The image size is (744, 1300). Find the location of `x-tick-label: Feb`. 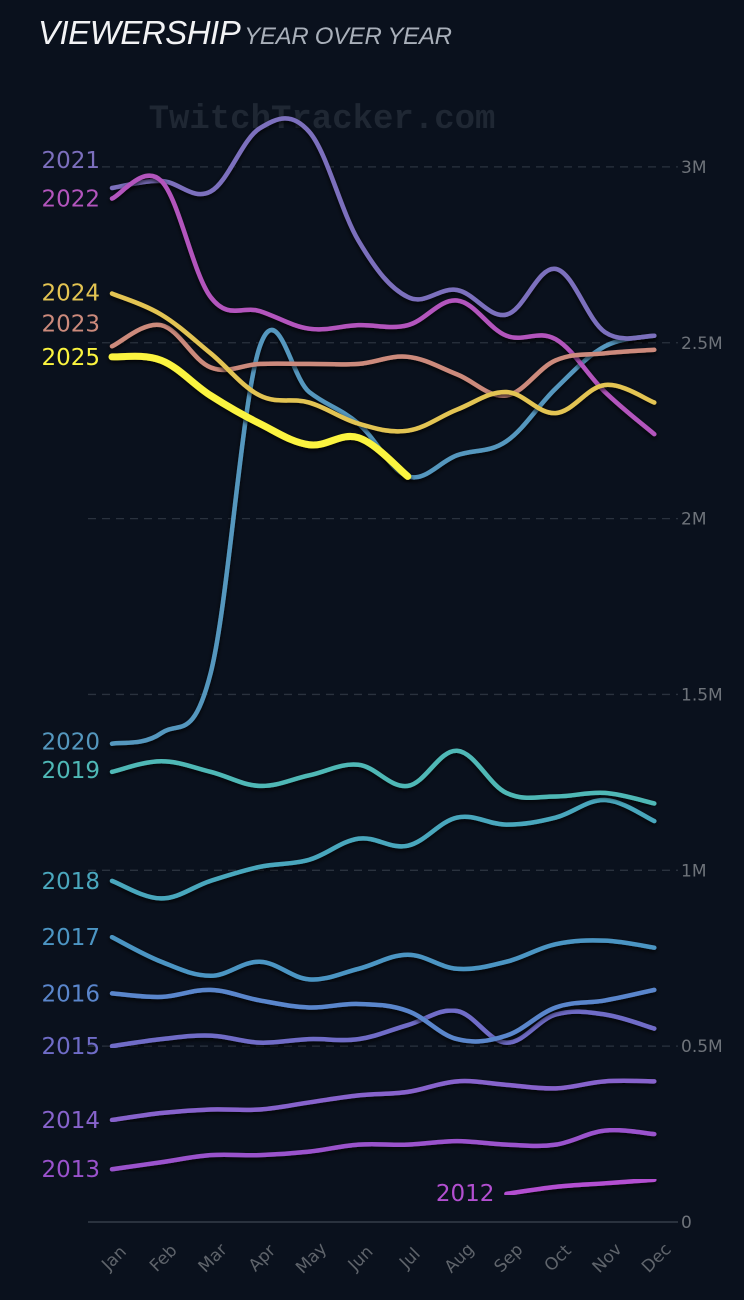

x-tick-label: Feb is located at coordinates (163, 1258).